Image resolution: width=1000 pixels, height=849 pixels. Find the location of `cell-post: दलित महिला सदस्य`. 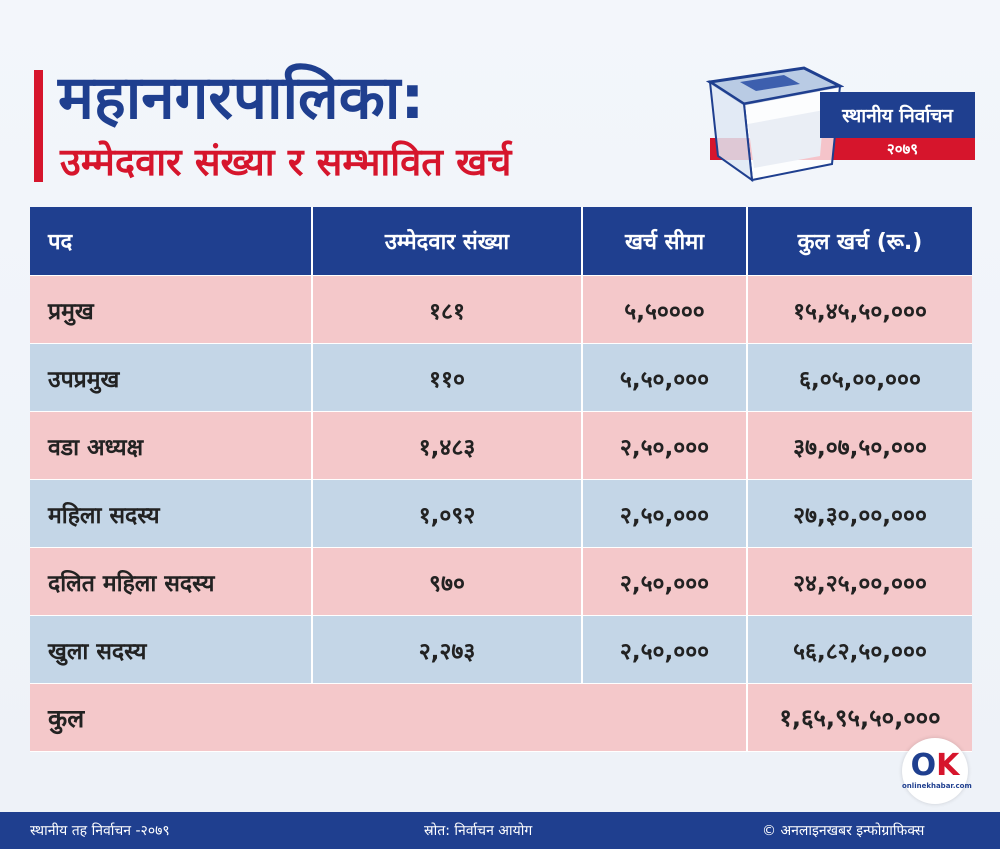

cell-post: दलित महिला सदस्य is located at coordinates (171, 581).